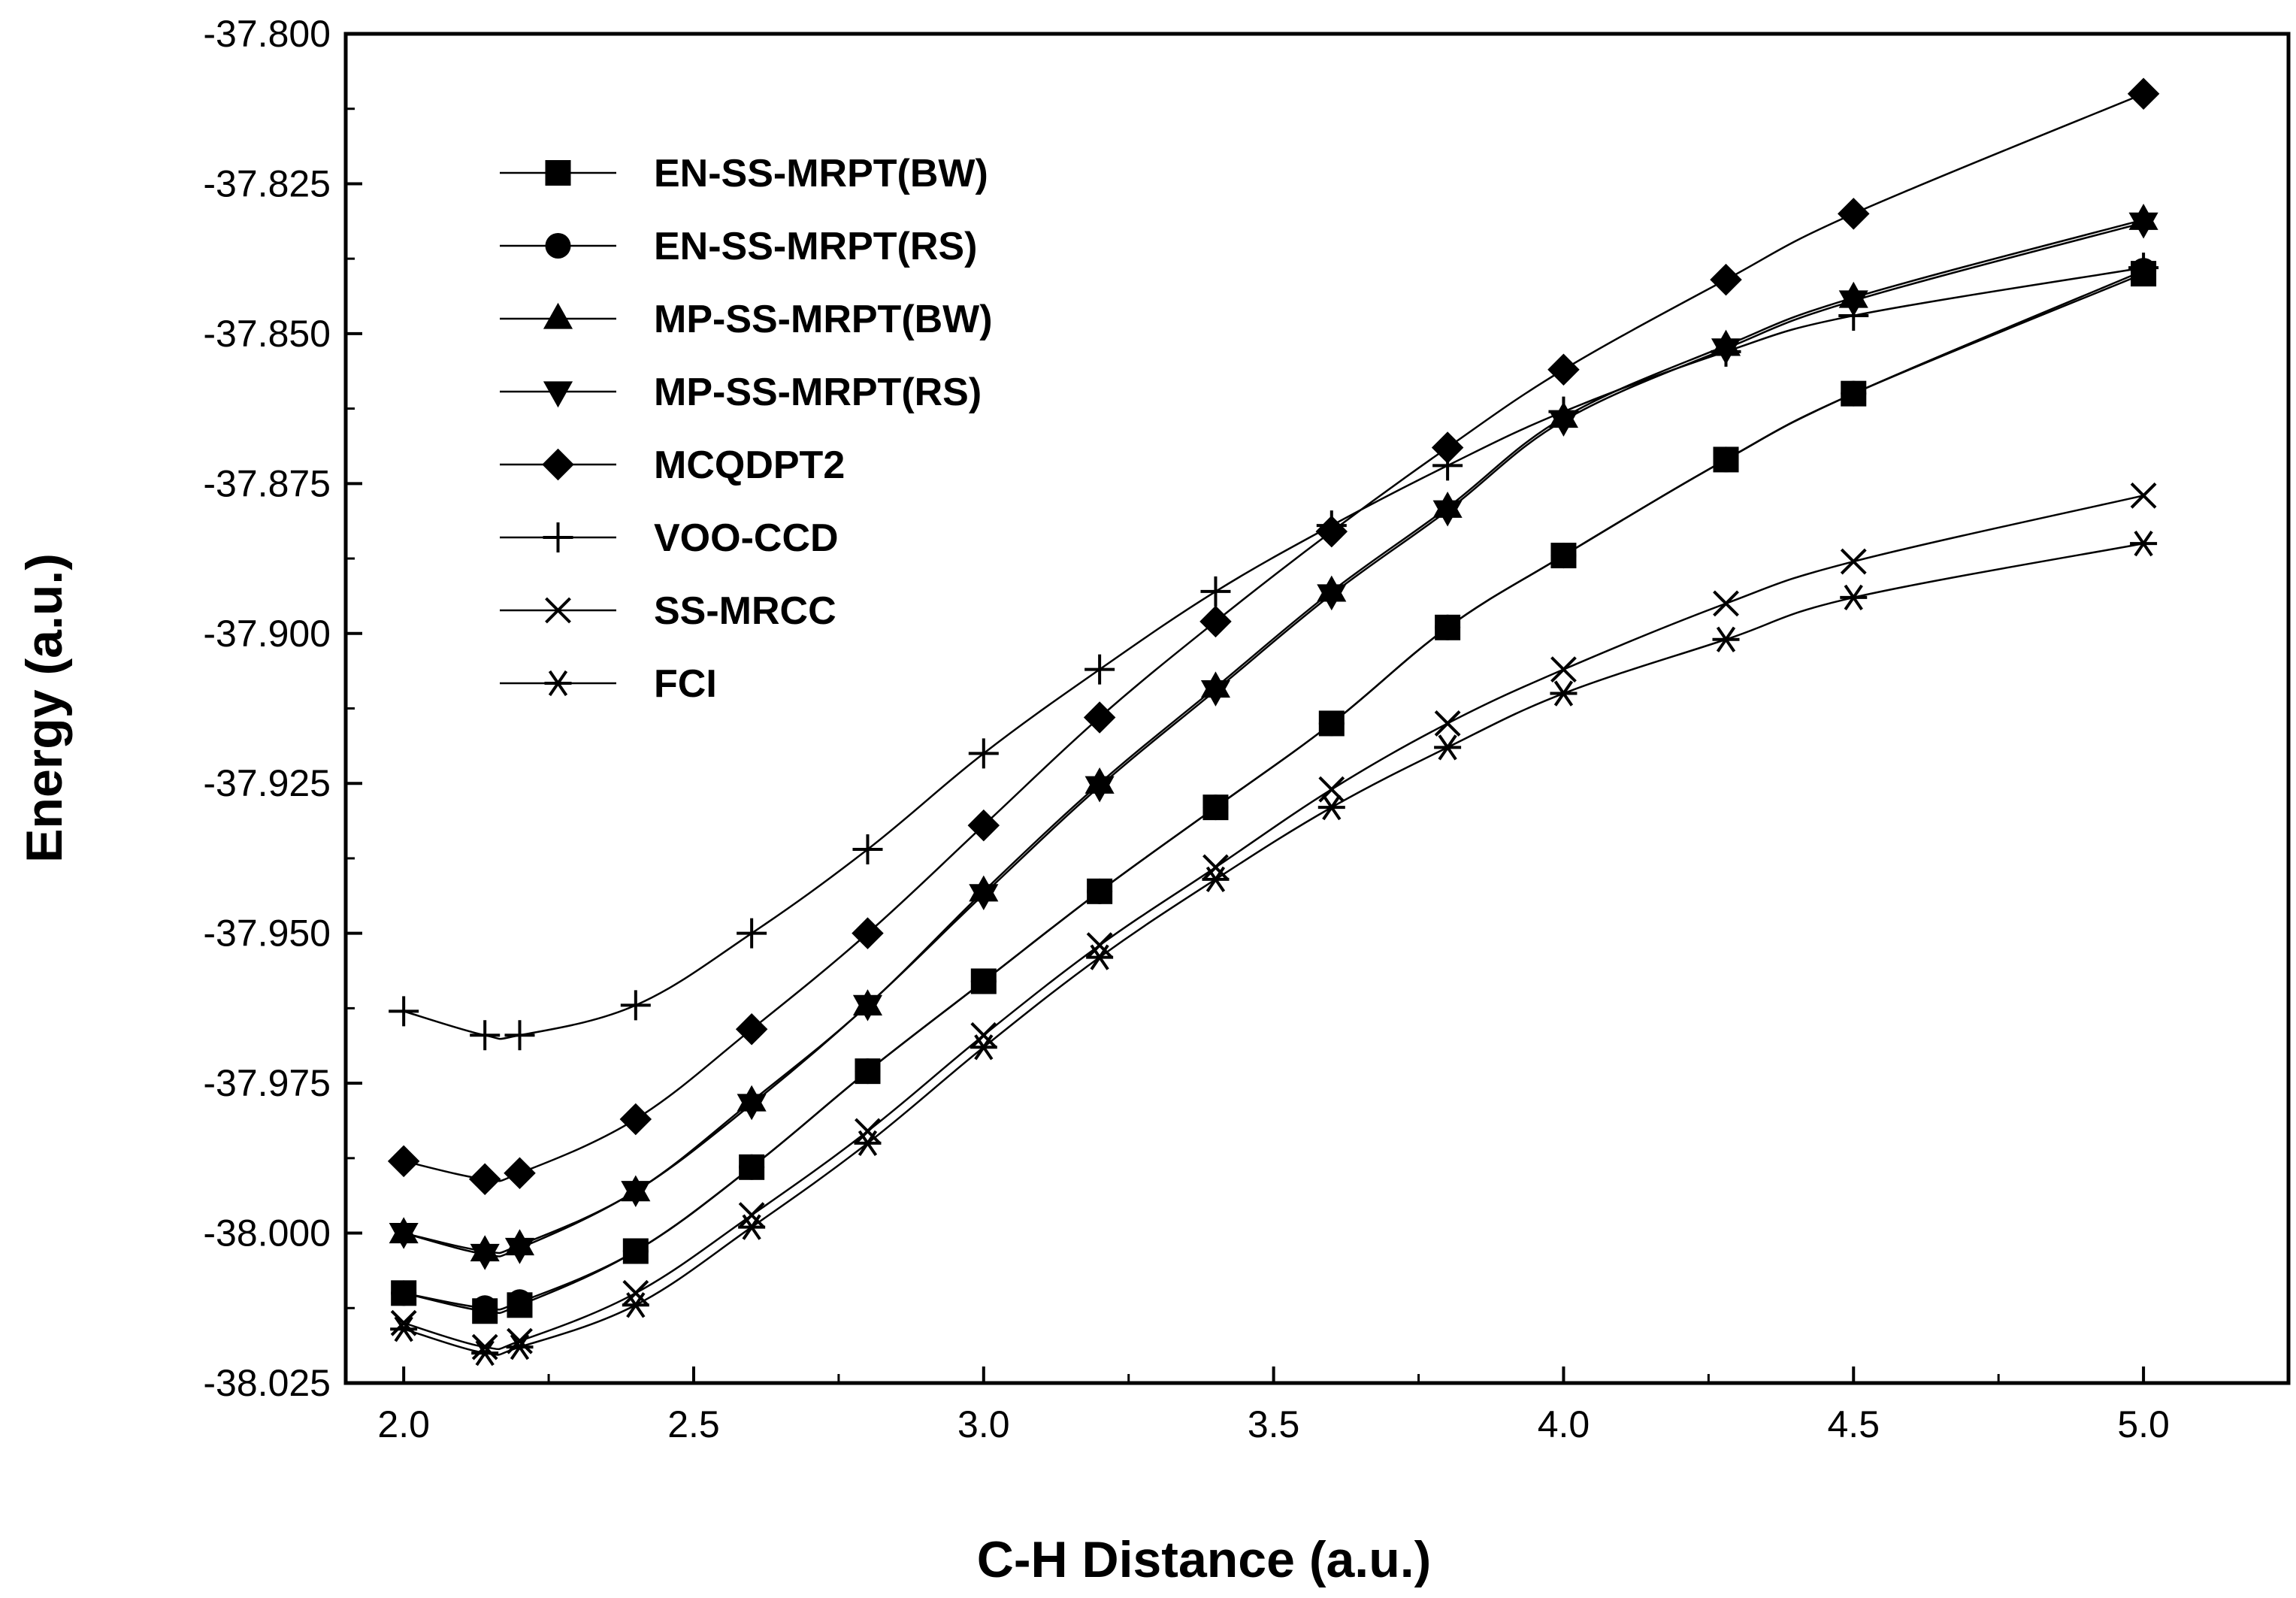 The image size is (2296, 1598). What do you see at coordinates (267, 634) in the screenshot?
I see `y-tick-label: -37.900` at bounding box center [267, 634].